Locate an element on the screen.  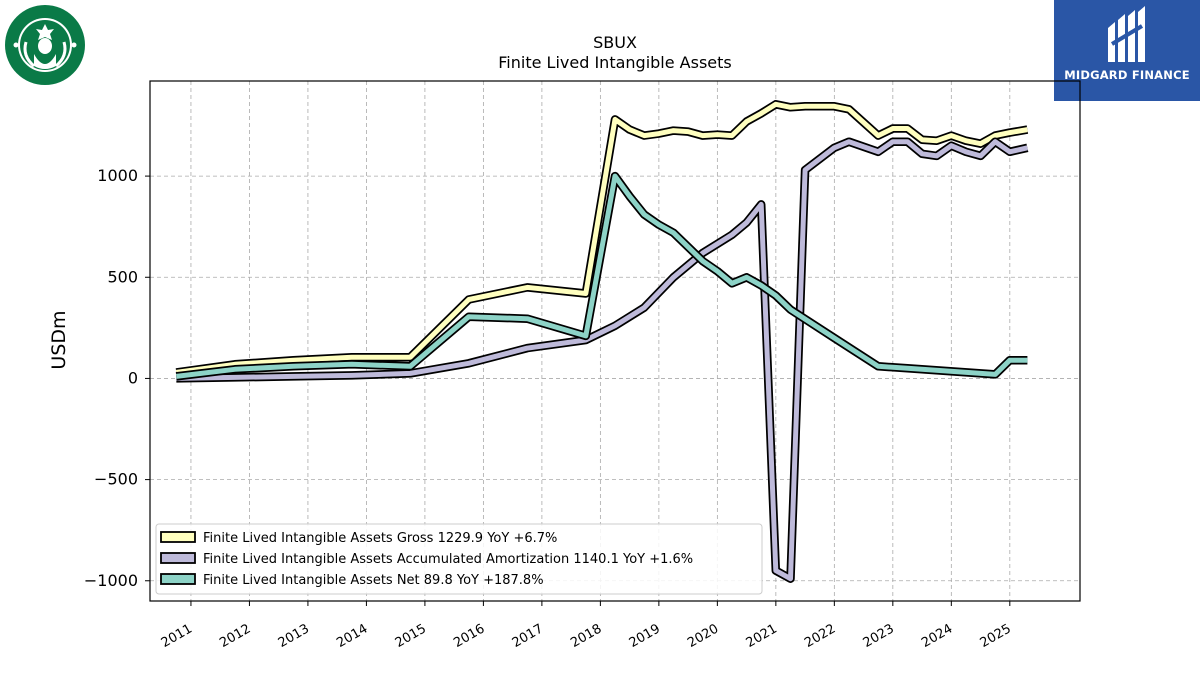
midgard-finance-logo: MIDGARD FINANCE is located at coordinates (1127, 50).